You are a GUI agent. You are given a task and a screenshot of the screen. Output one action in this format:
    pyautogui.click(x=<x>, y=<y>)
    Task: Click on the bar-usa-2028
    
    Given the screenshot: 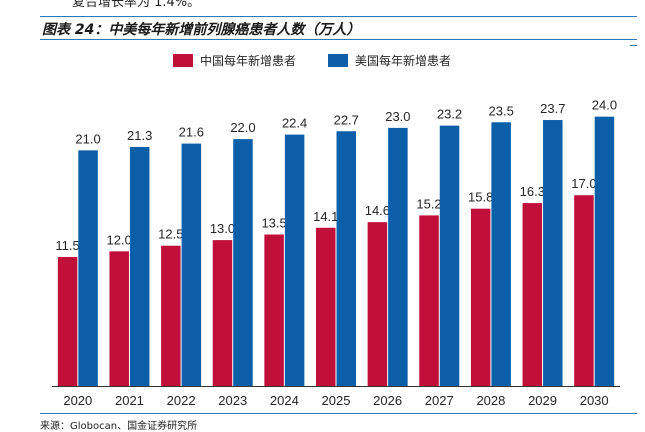 What is the action you would take?
    pyautogui.click(x=501, y=254)
    